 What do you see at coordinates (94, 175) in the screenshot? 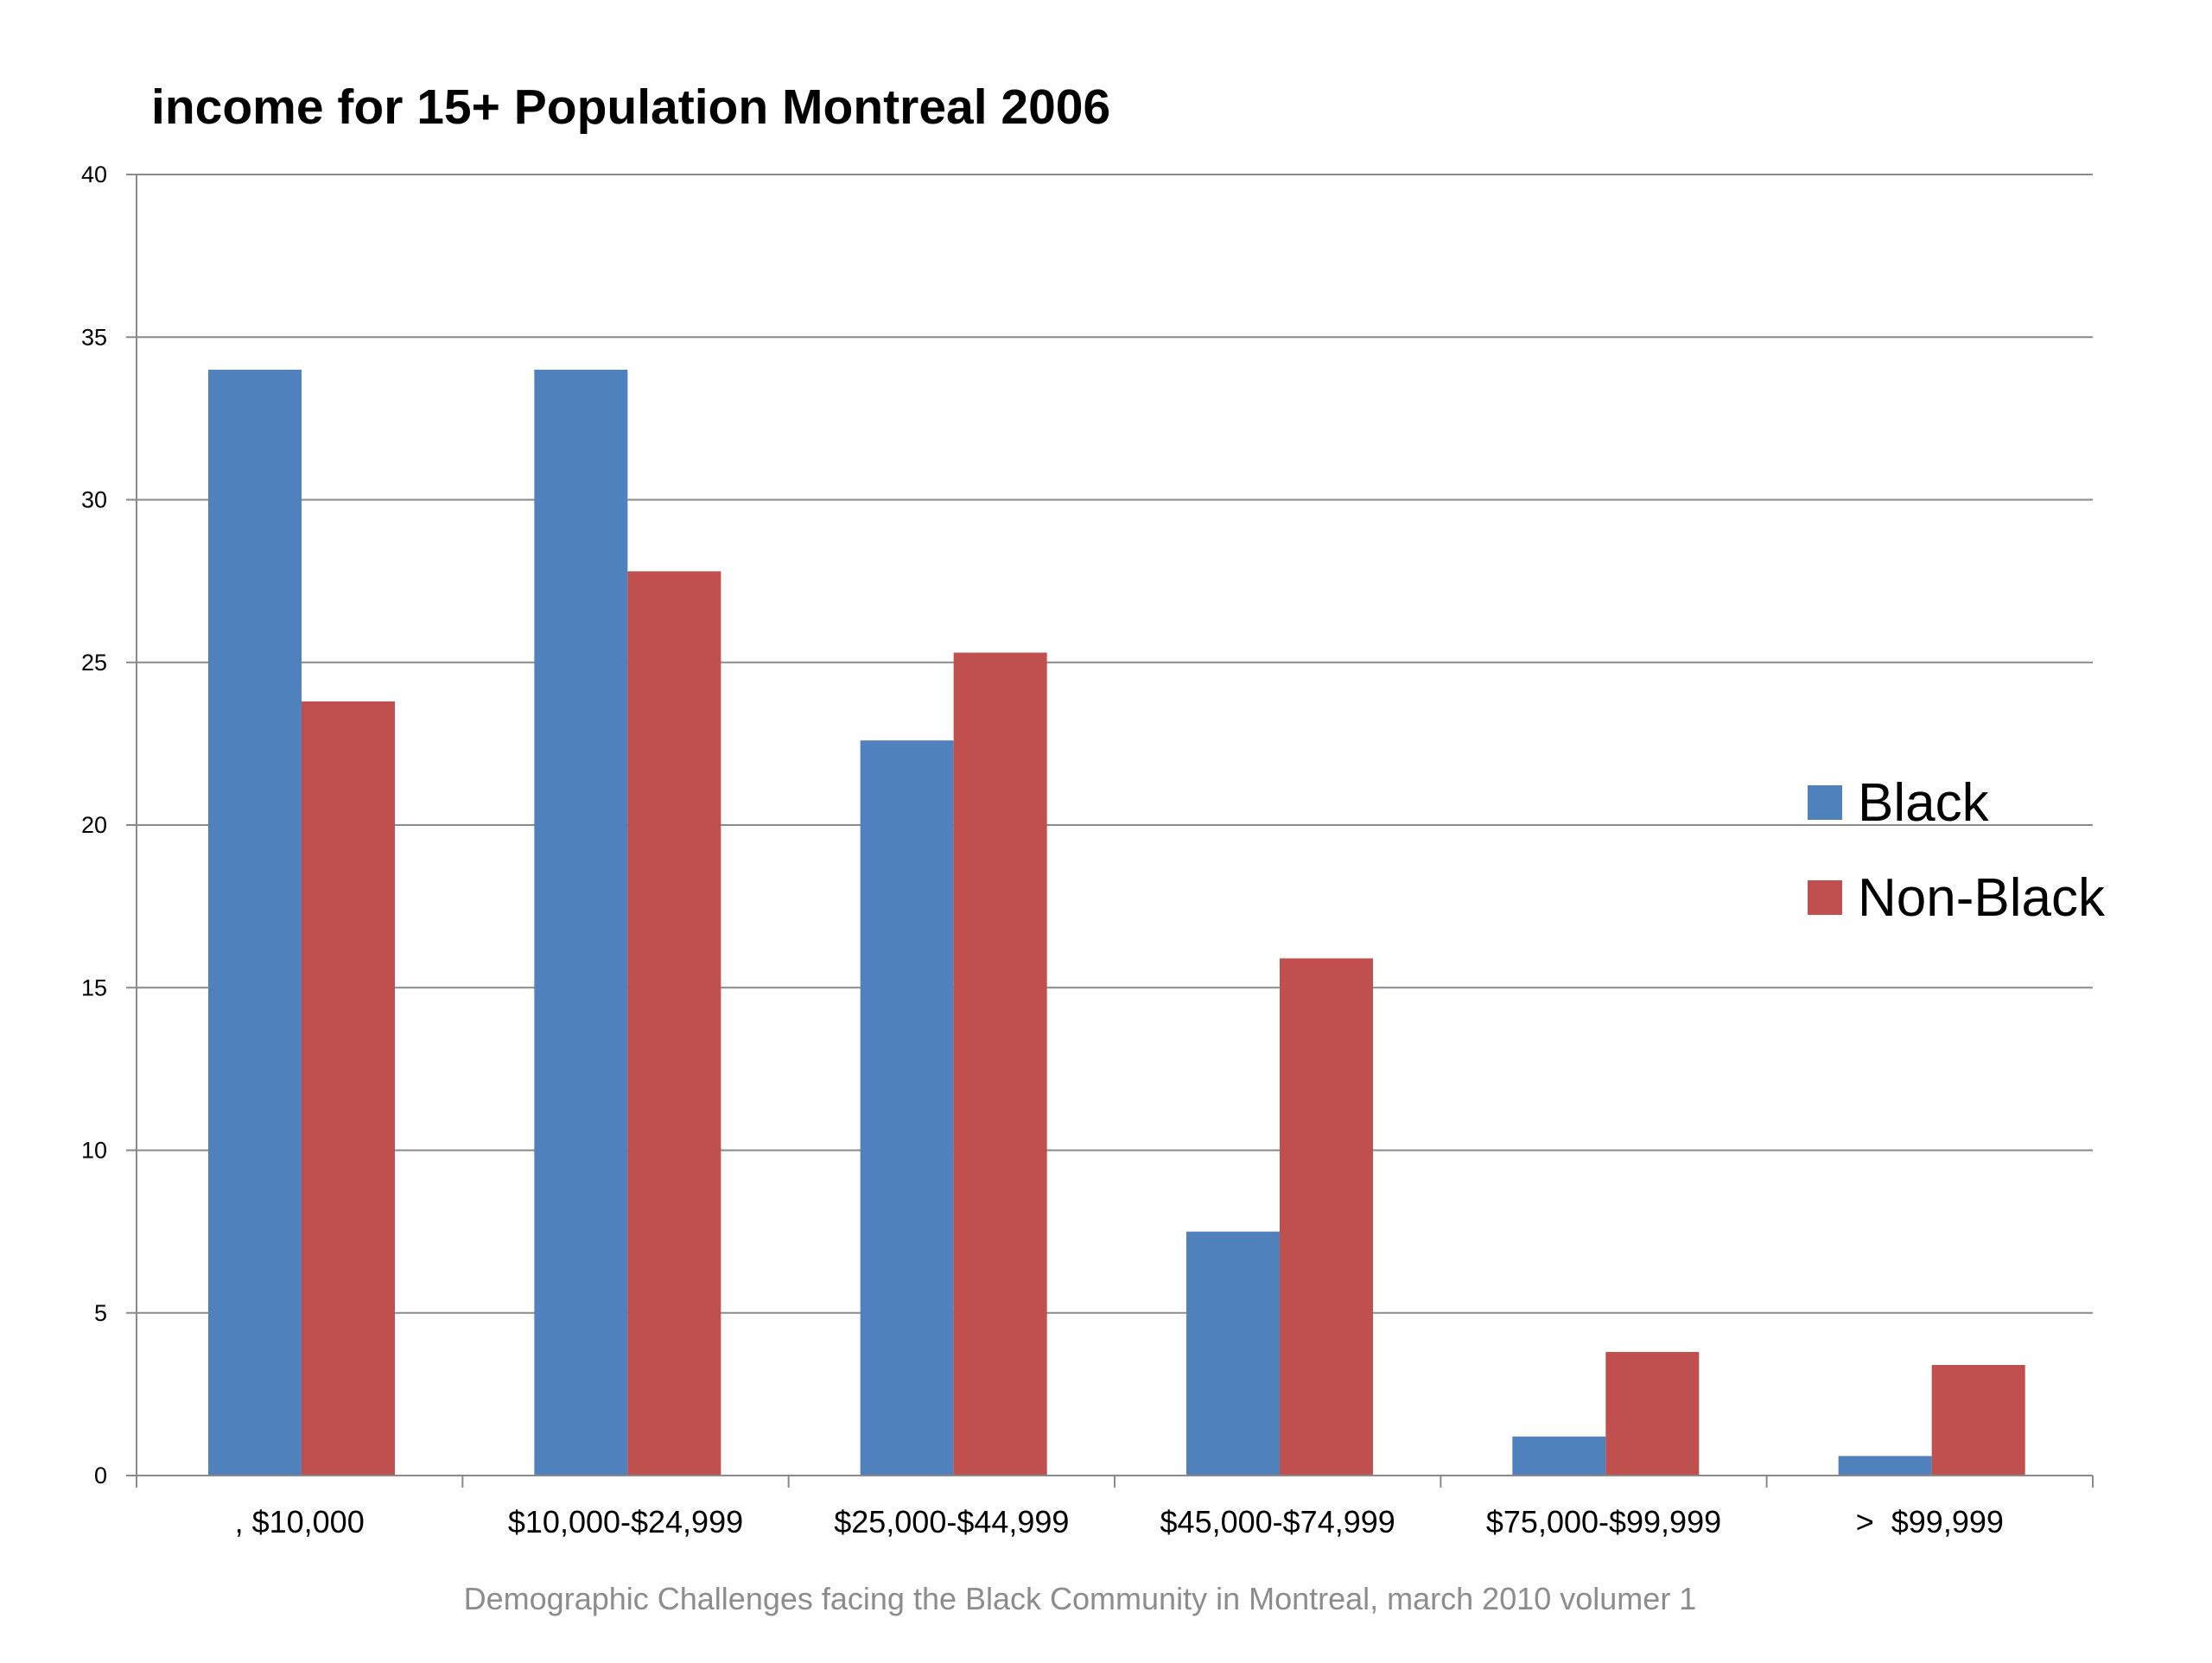
I see `y-tick-label: 40` at bounding box center [94, 175].